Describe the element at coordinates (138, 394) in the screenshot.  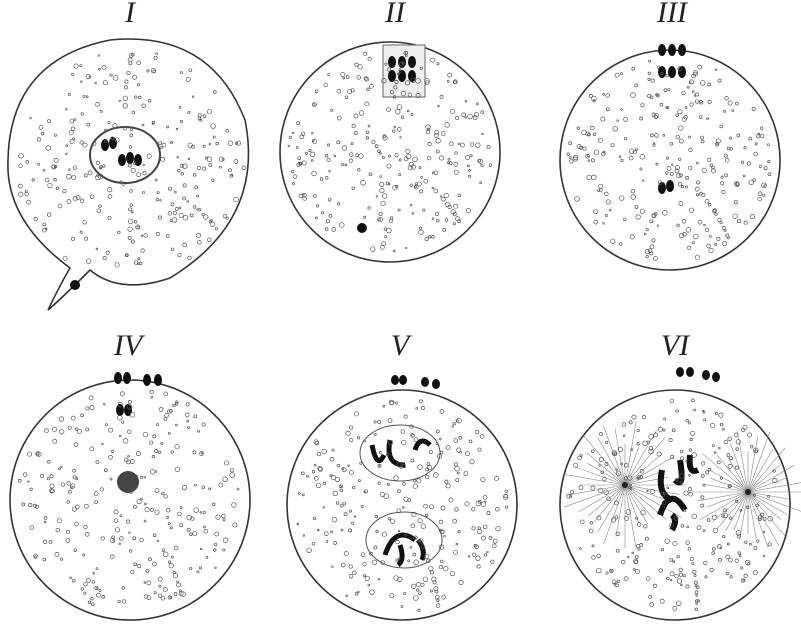
I see `chromosomes` at that location.